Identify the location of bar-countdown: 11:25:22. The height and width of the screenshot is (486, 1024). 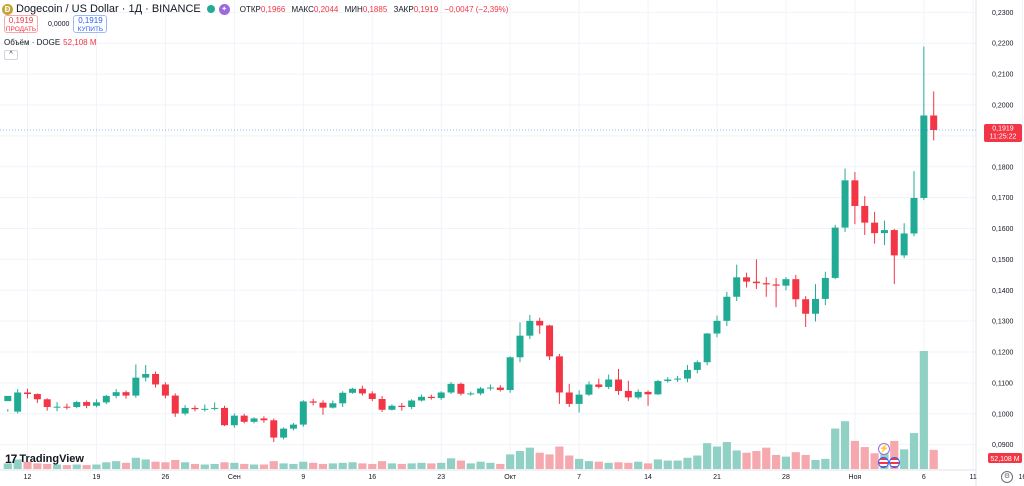
(1003, 137).